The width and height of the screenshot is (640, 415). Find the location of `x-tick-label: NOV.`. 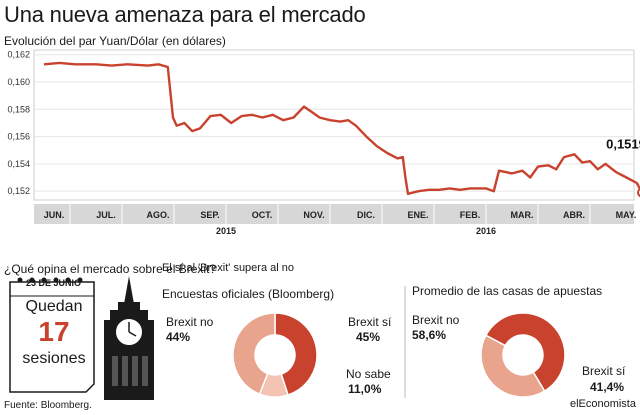

x-tick-label: NOV. is located at coordinates (313, 215).